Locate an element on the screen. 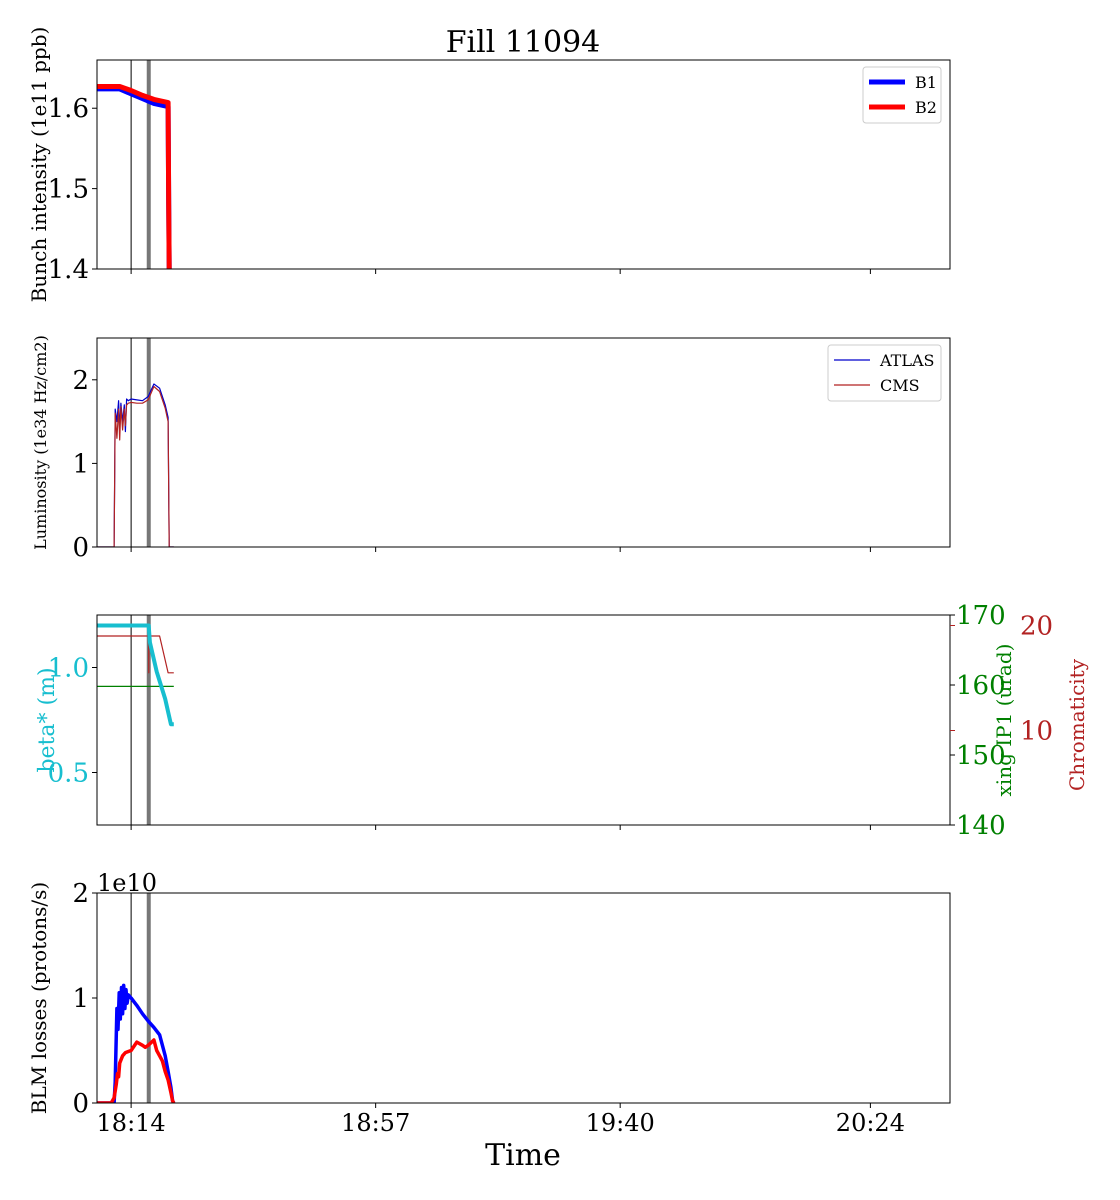 The height and width of the screenshot is (1200, 1120). legend-label-atlas: ATLAS is located at coordinates (907, 360).